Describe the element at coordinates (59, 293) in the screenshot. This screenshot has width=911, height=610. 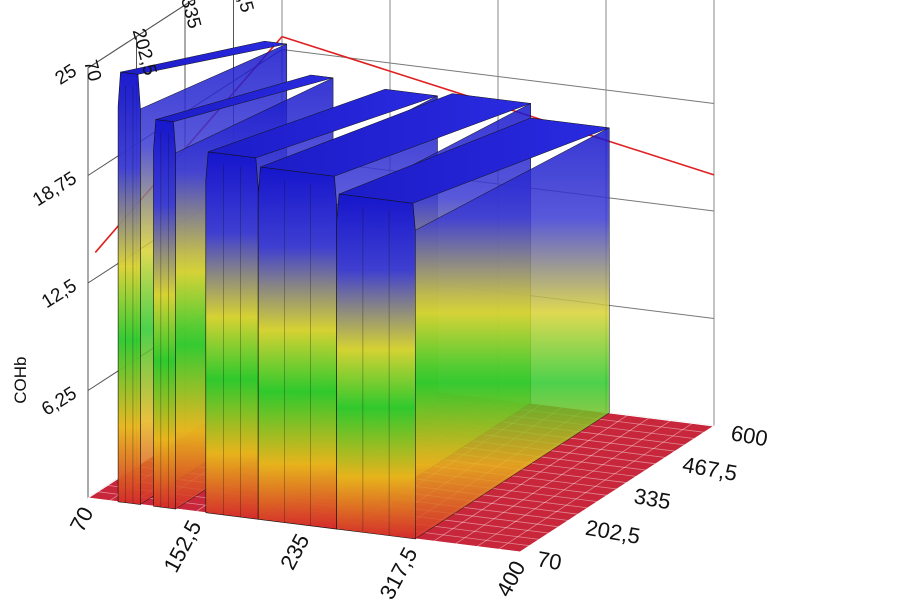
I see `z-tick-label: 12,5` at that location.